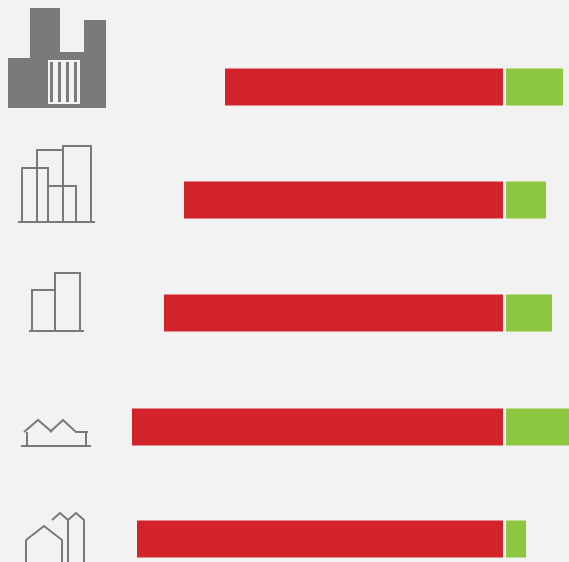 The width and height of the screenshot is (569, 562). I want to click on icon-rural, so click(55, 536).